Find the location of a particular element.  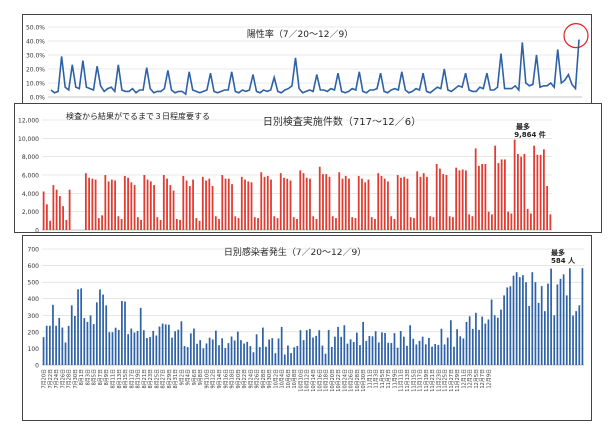

chart3-x-tick-label: 11月29日 is located at coordinates (458, 380).